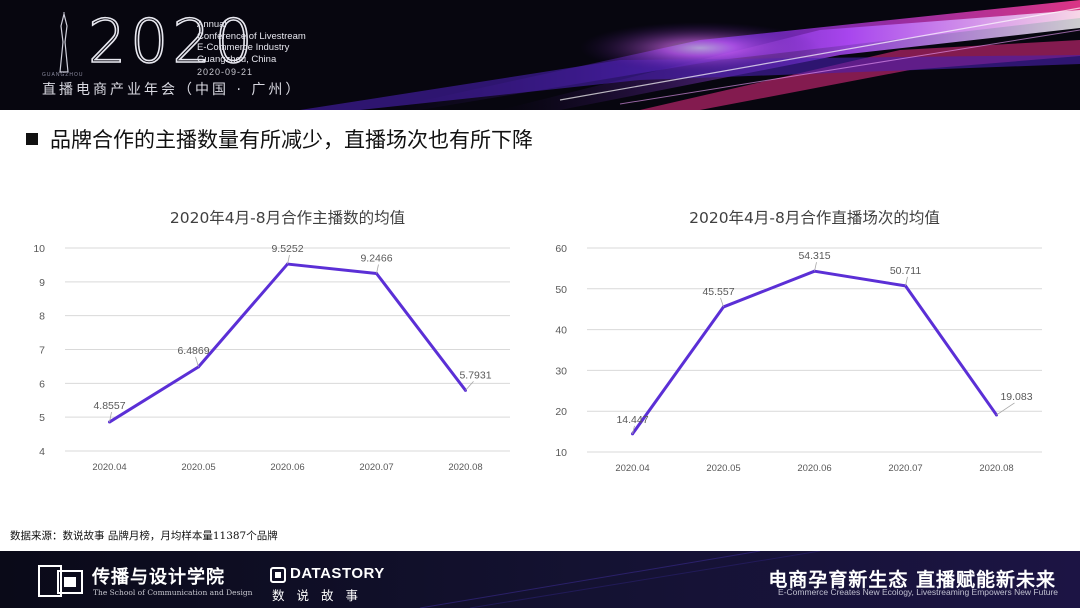 The height and width of the screenshot is (608, 1080). Describe the element at coordinates (287, 218) in the screenshot. I see `chart-title: 2020年4月-8月合作主播数的均值` at that location.